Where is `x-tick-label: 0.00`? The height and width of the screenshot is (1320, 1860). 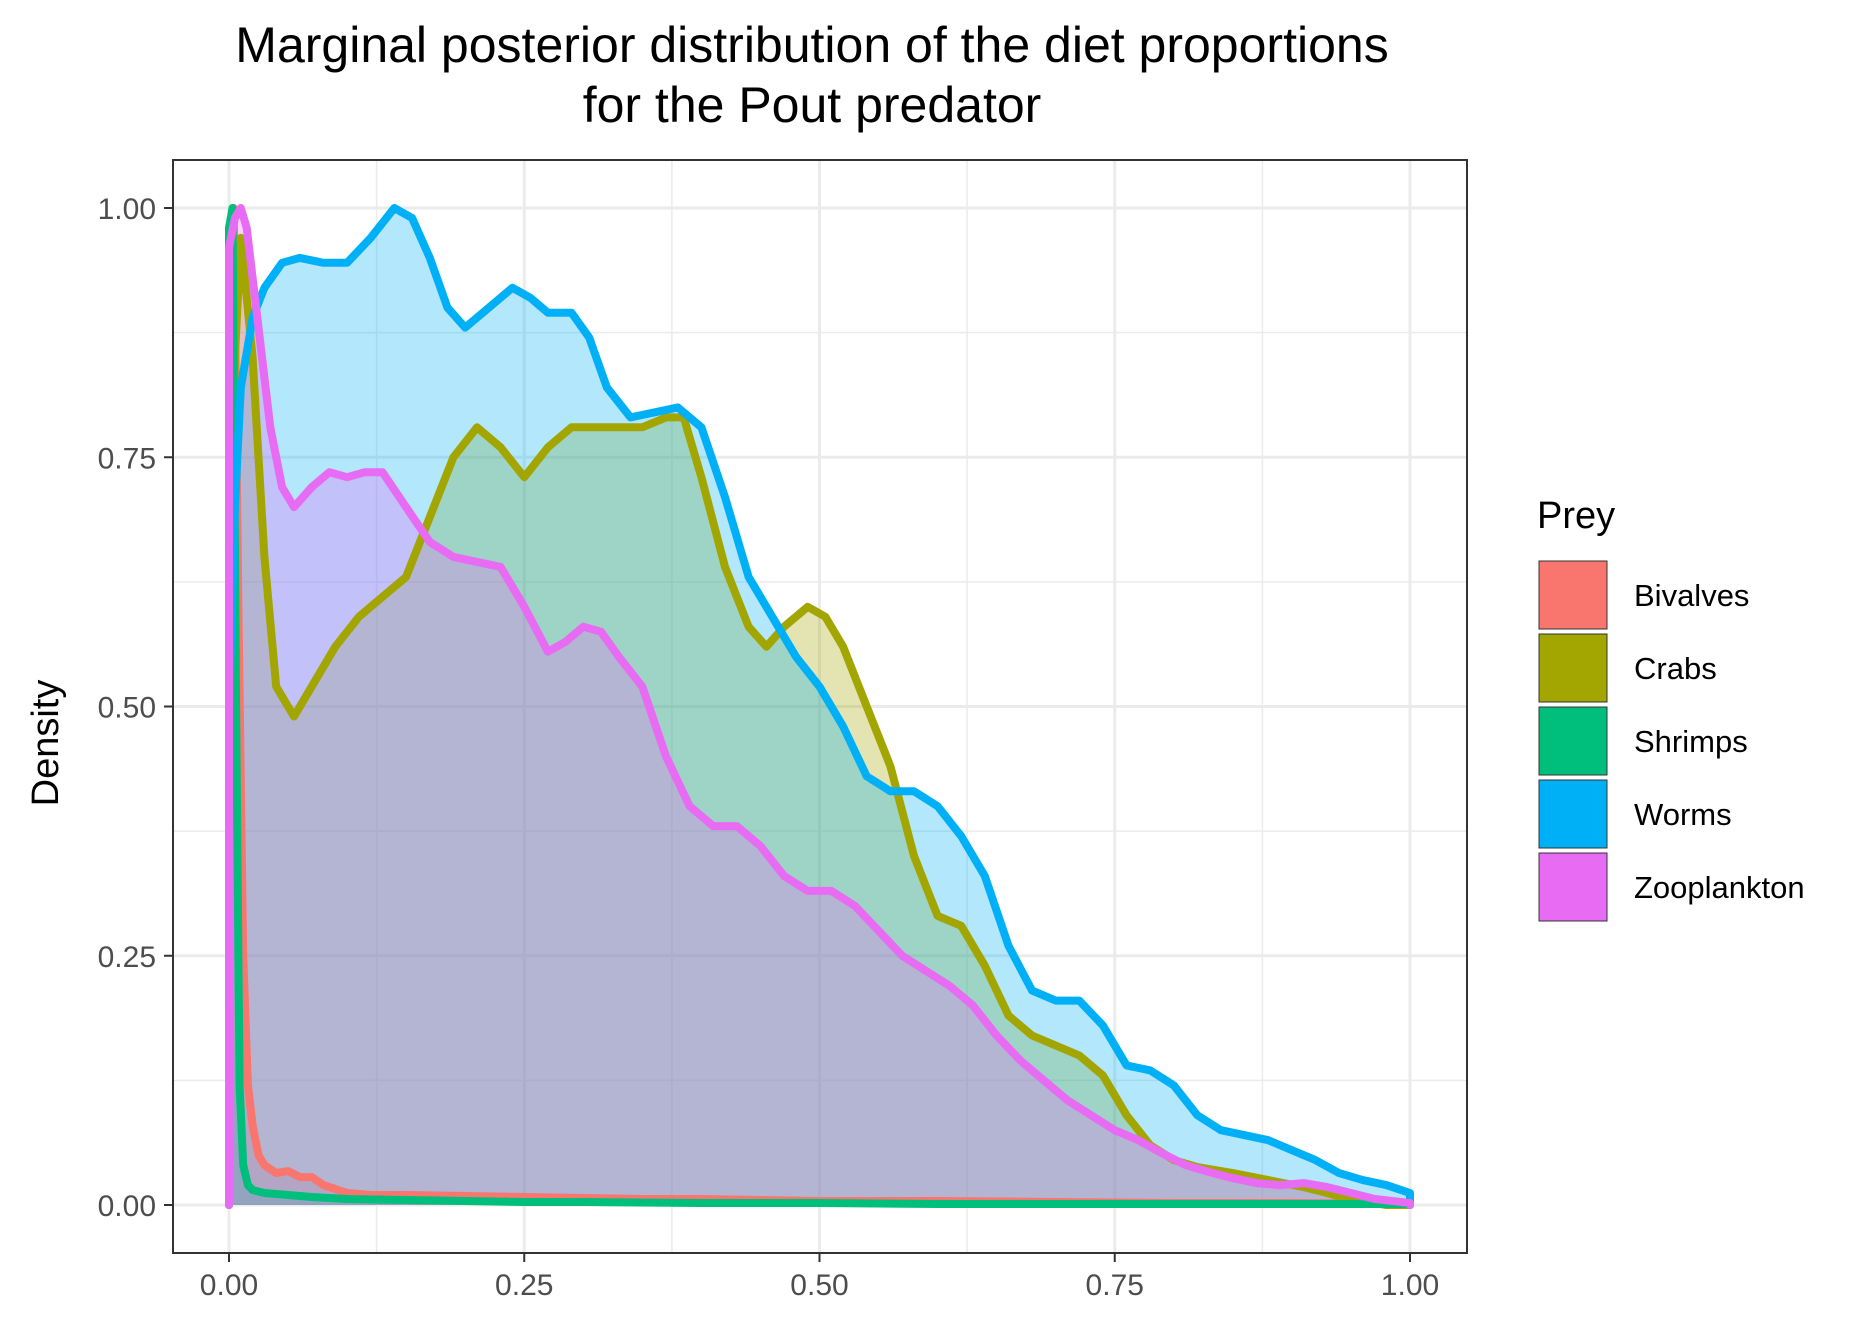
x-tick-label: 0.00 is located at coordinates (229, 1285).